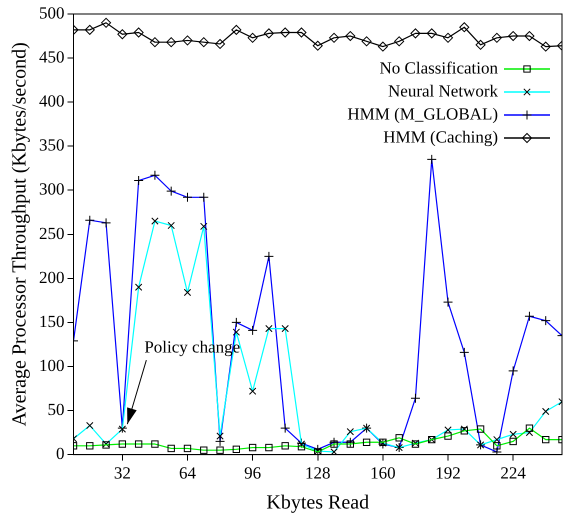 The height and width of the screenshot is (523, 576). What do you see at coordinates (51, 145) in the screenshot?
I see `y-tick-label: 350` at bounding box center [51, 145].